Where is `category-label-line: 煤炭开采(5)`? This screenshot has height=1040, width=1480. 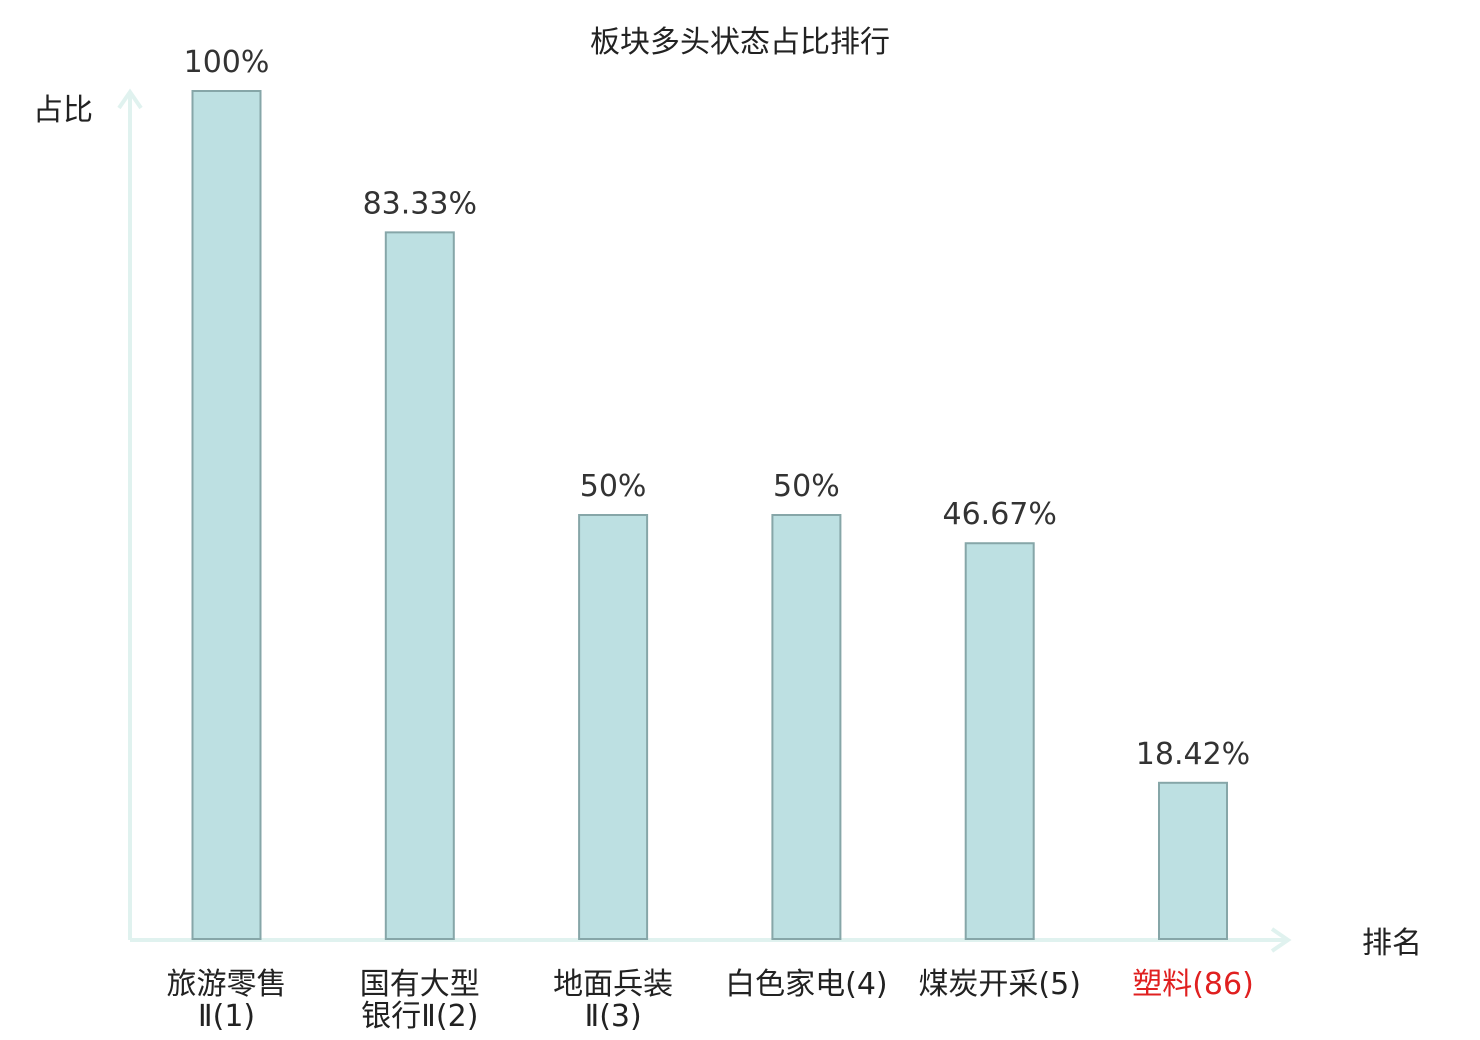 category-label-line: 煤炭开采(5) is located at coordinates (999, 984).